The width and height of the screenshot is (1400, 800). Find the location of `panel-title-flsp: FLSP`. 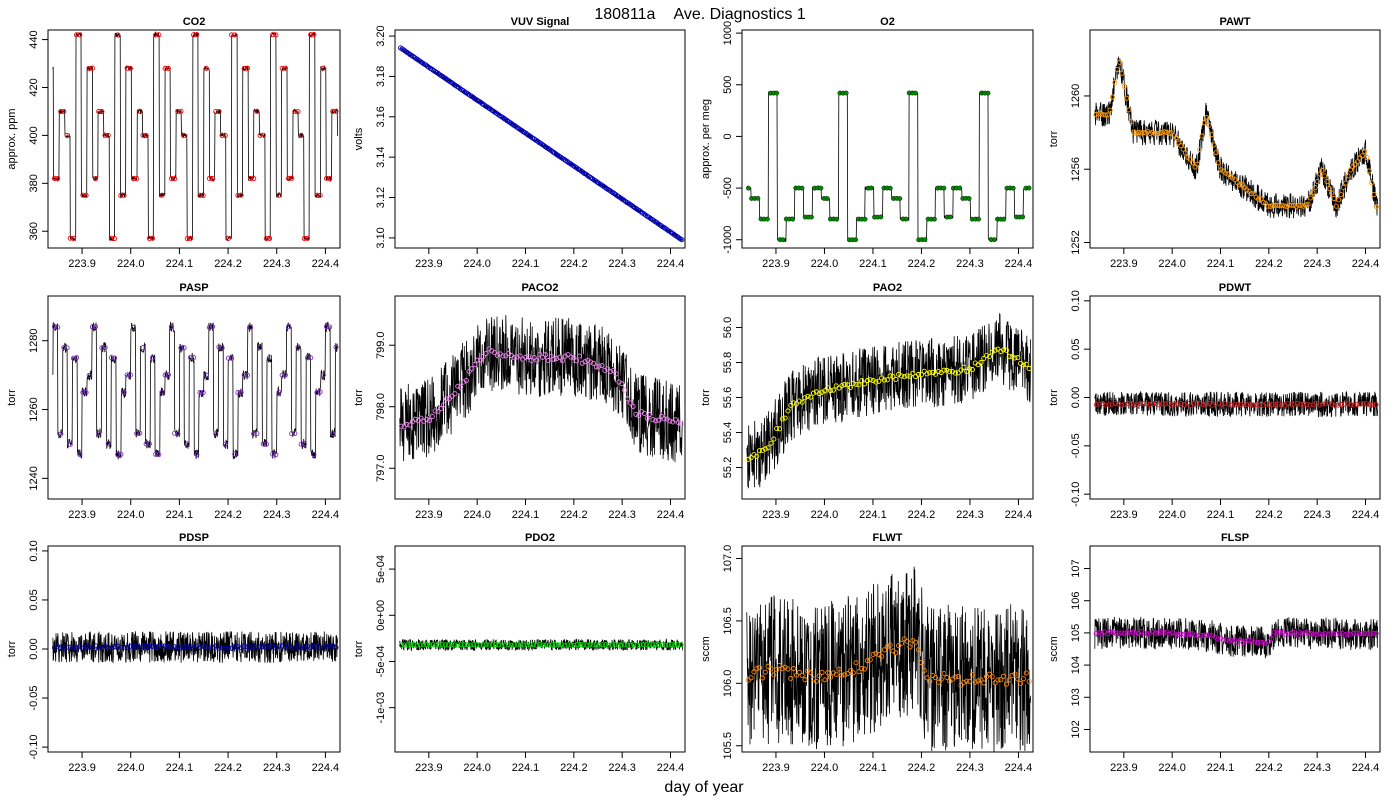

panel-title-flsp: FLSP is located at coordinates (1235, 538).